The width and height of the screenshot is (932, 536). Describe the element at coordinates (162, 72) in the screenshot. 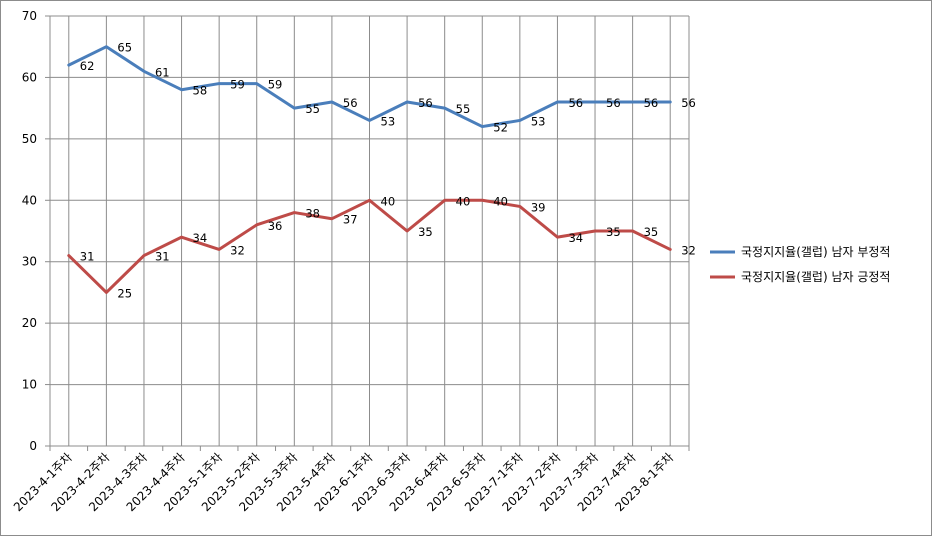

I see `data-label: 61` at that location.